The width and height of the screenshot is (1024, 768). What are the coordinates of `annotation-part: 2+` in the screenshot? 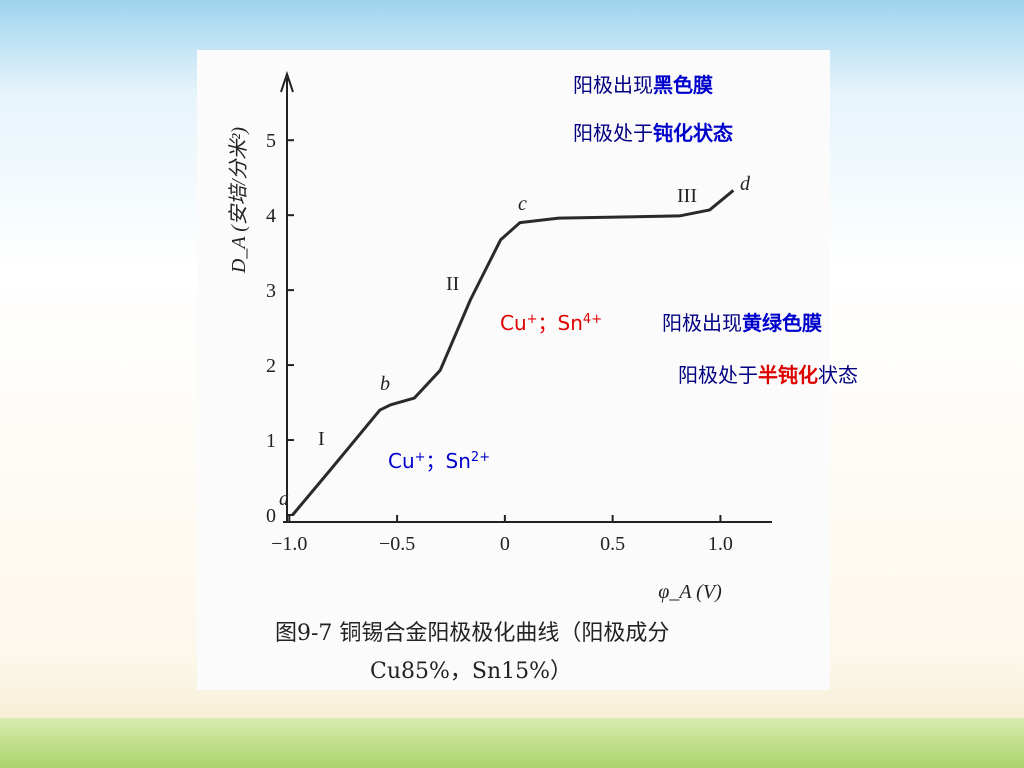 It's located at (480, 457).